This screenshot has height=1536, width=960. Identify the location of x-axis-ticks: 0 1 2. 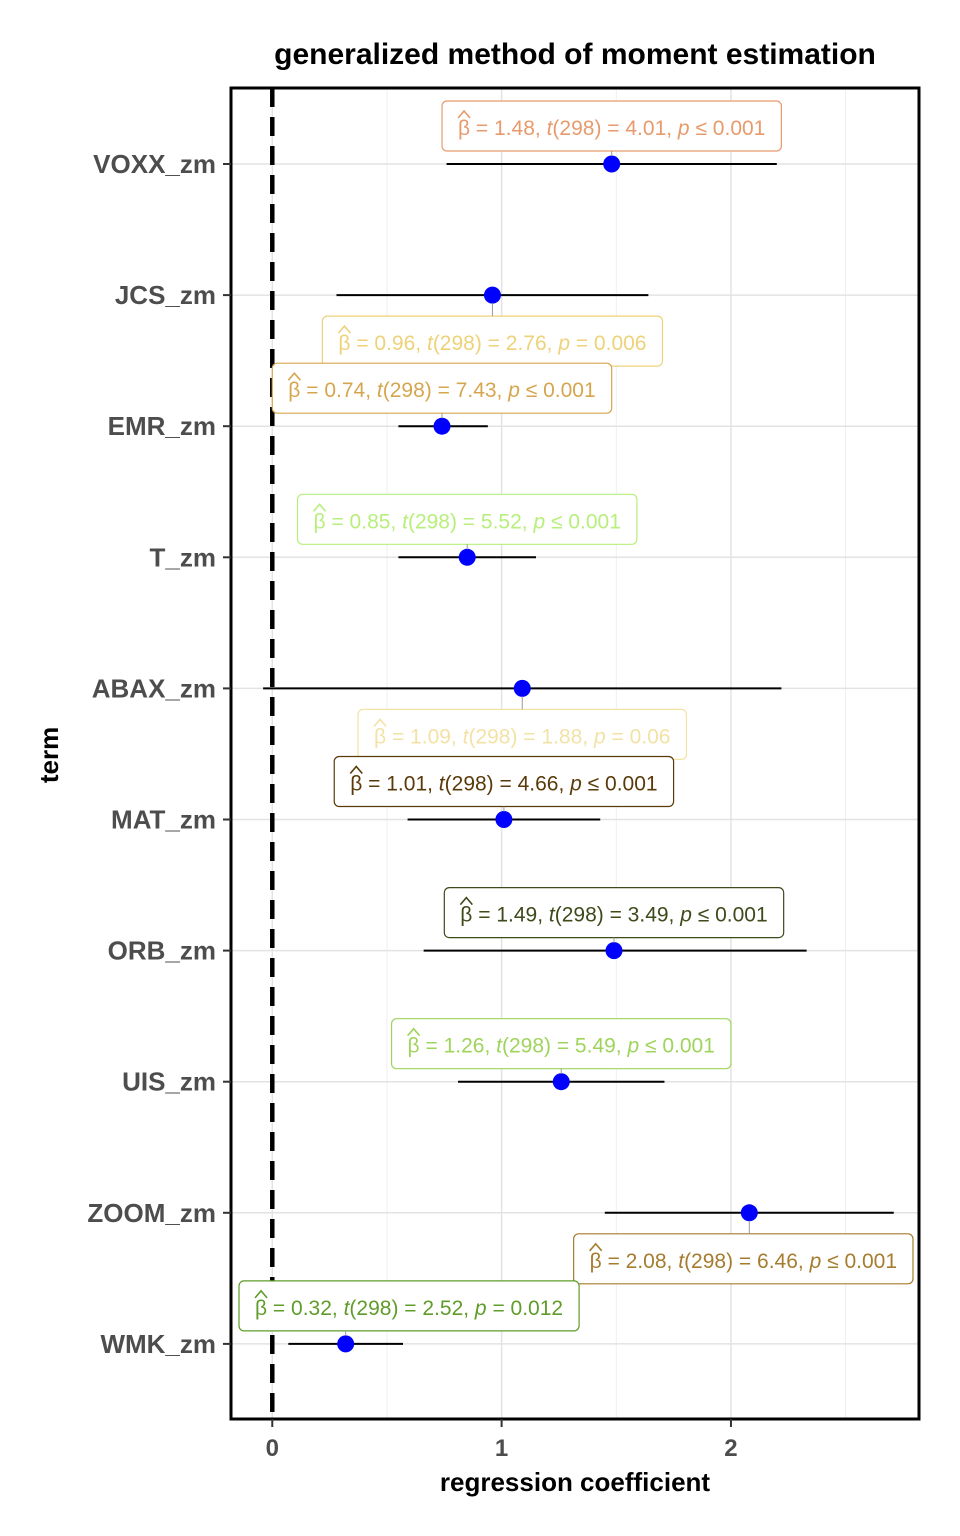
(502, 1440).